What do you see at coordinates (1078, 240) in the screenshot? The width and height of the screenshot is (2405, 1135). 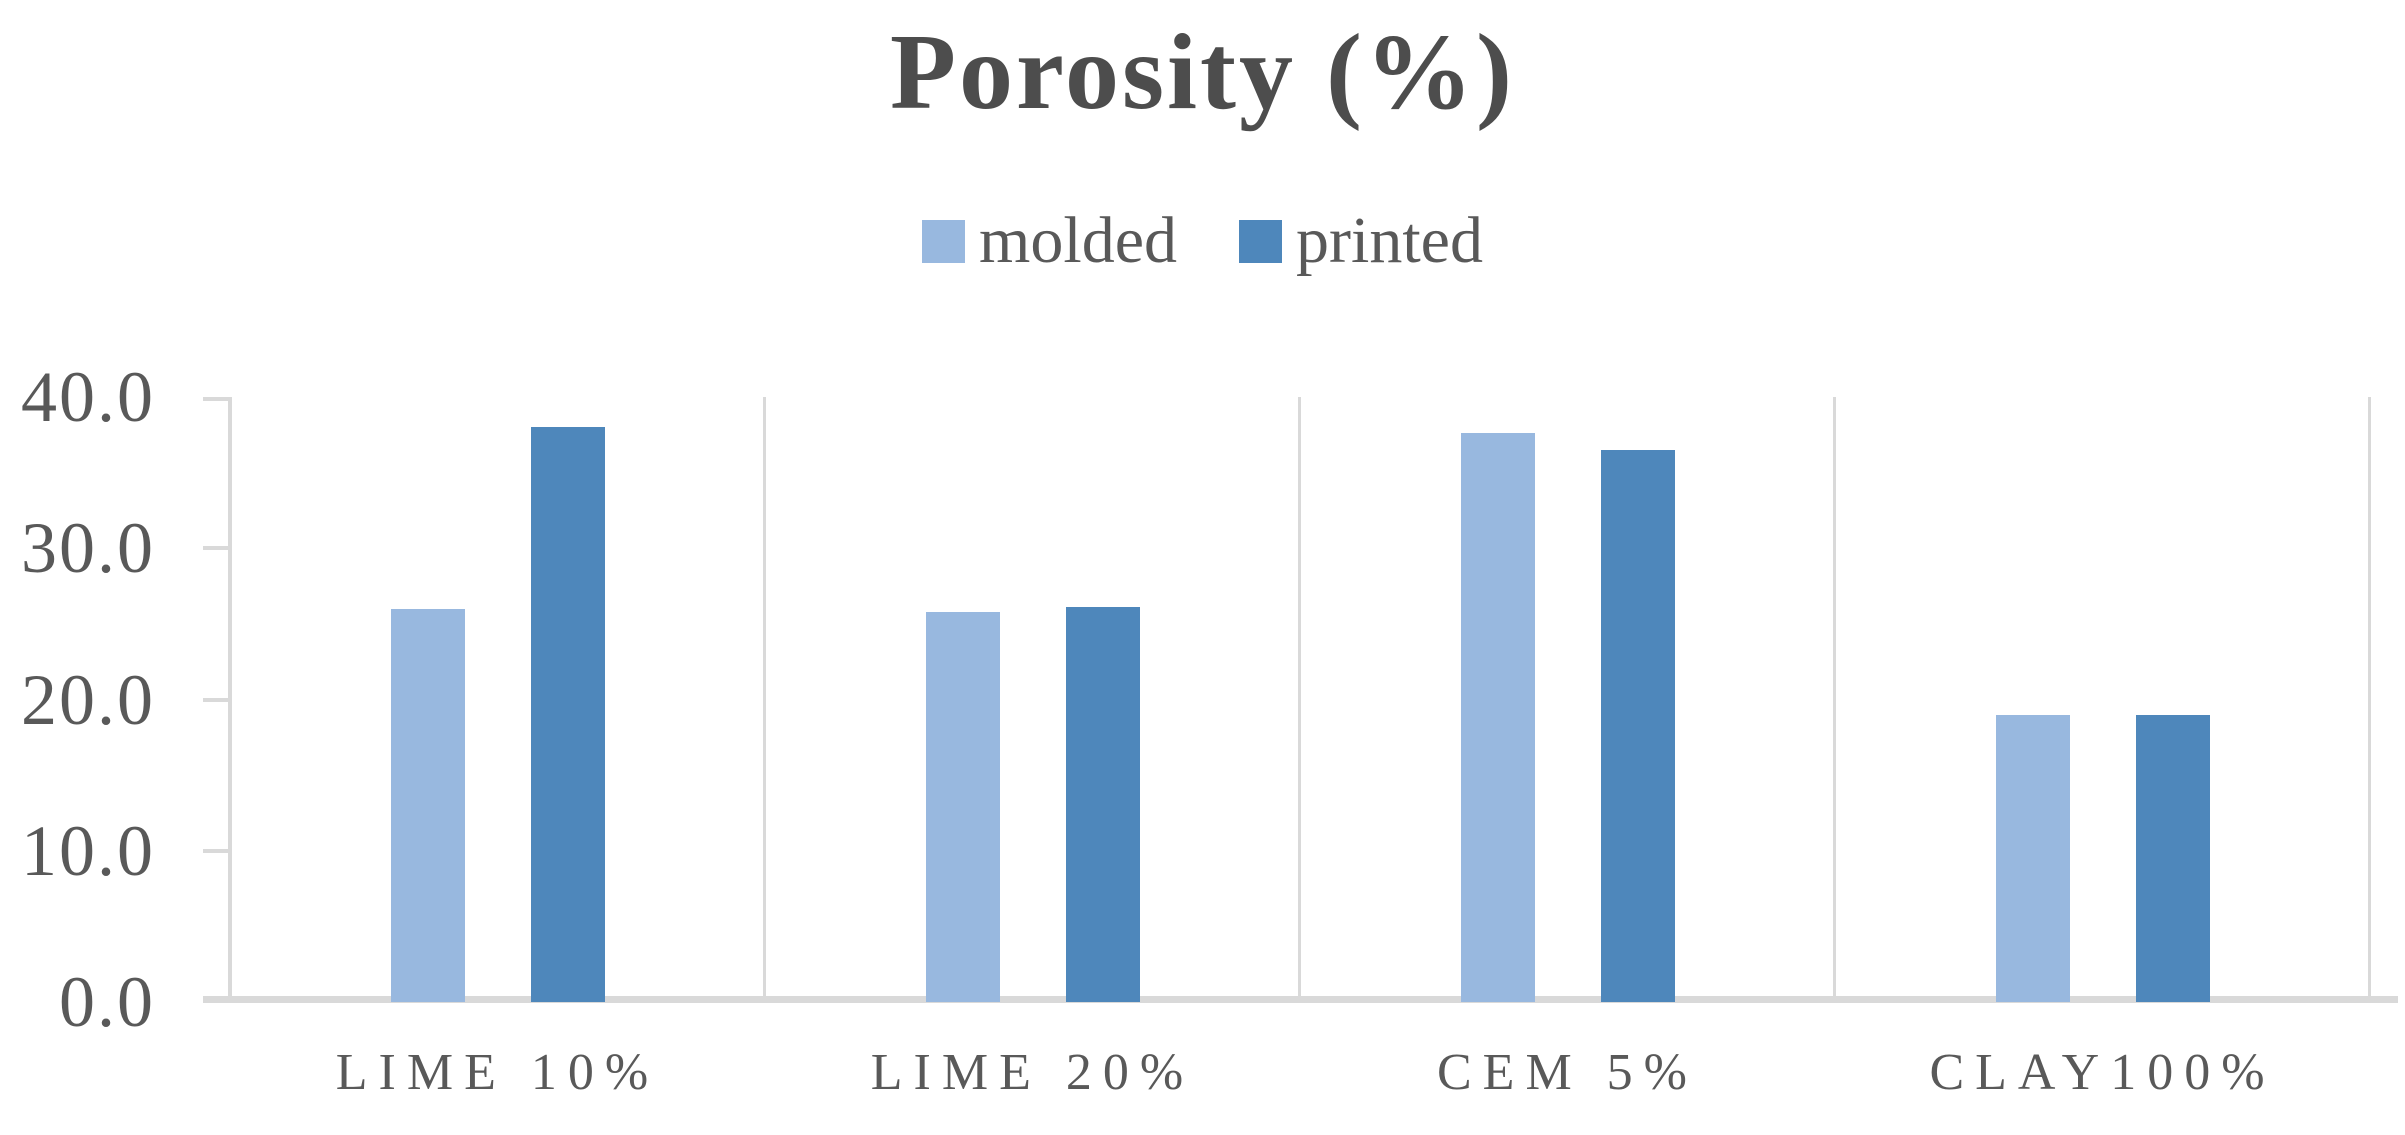 I see `legend-label-molded: molded` at bounding box center [1078, 240].